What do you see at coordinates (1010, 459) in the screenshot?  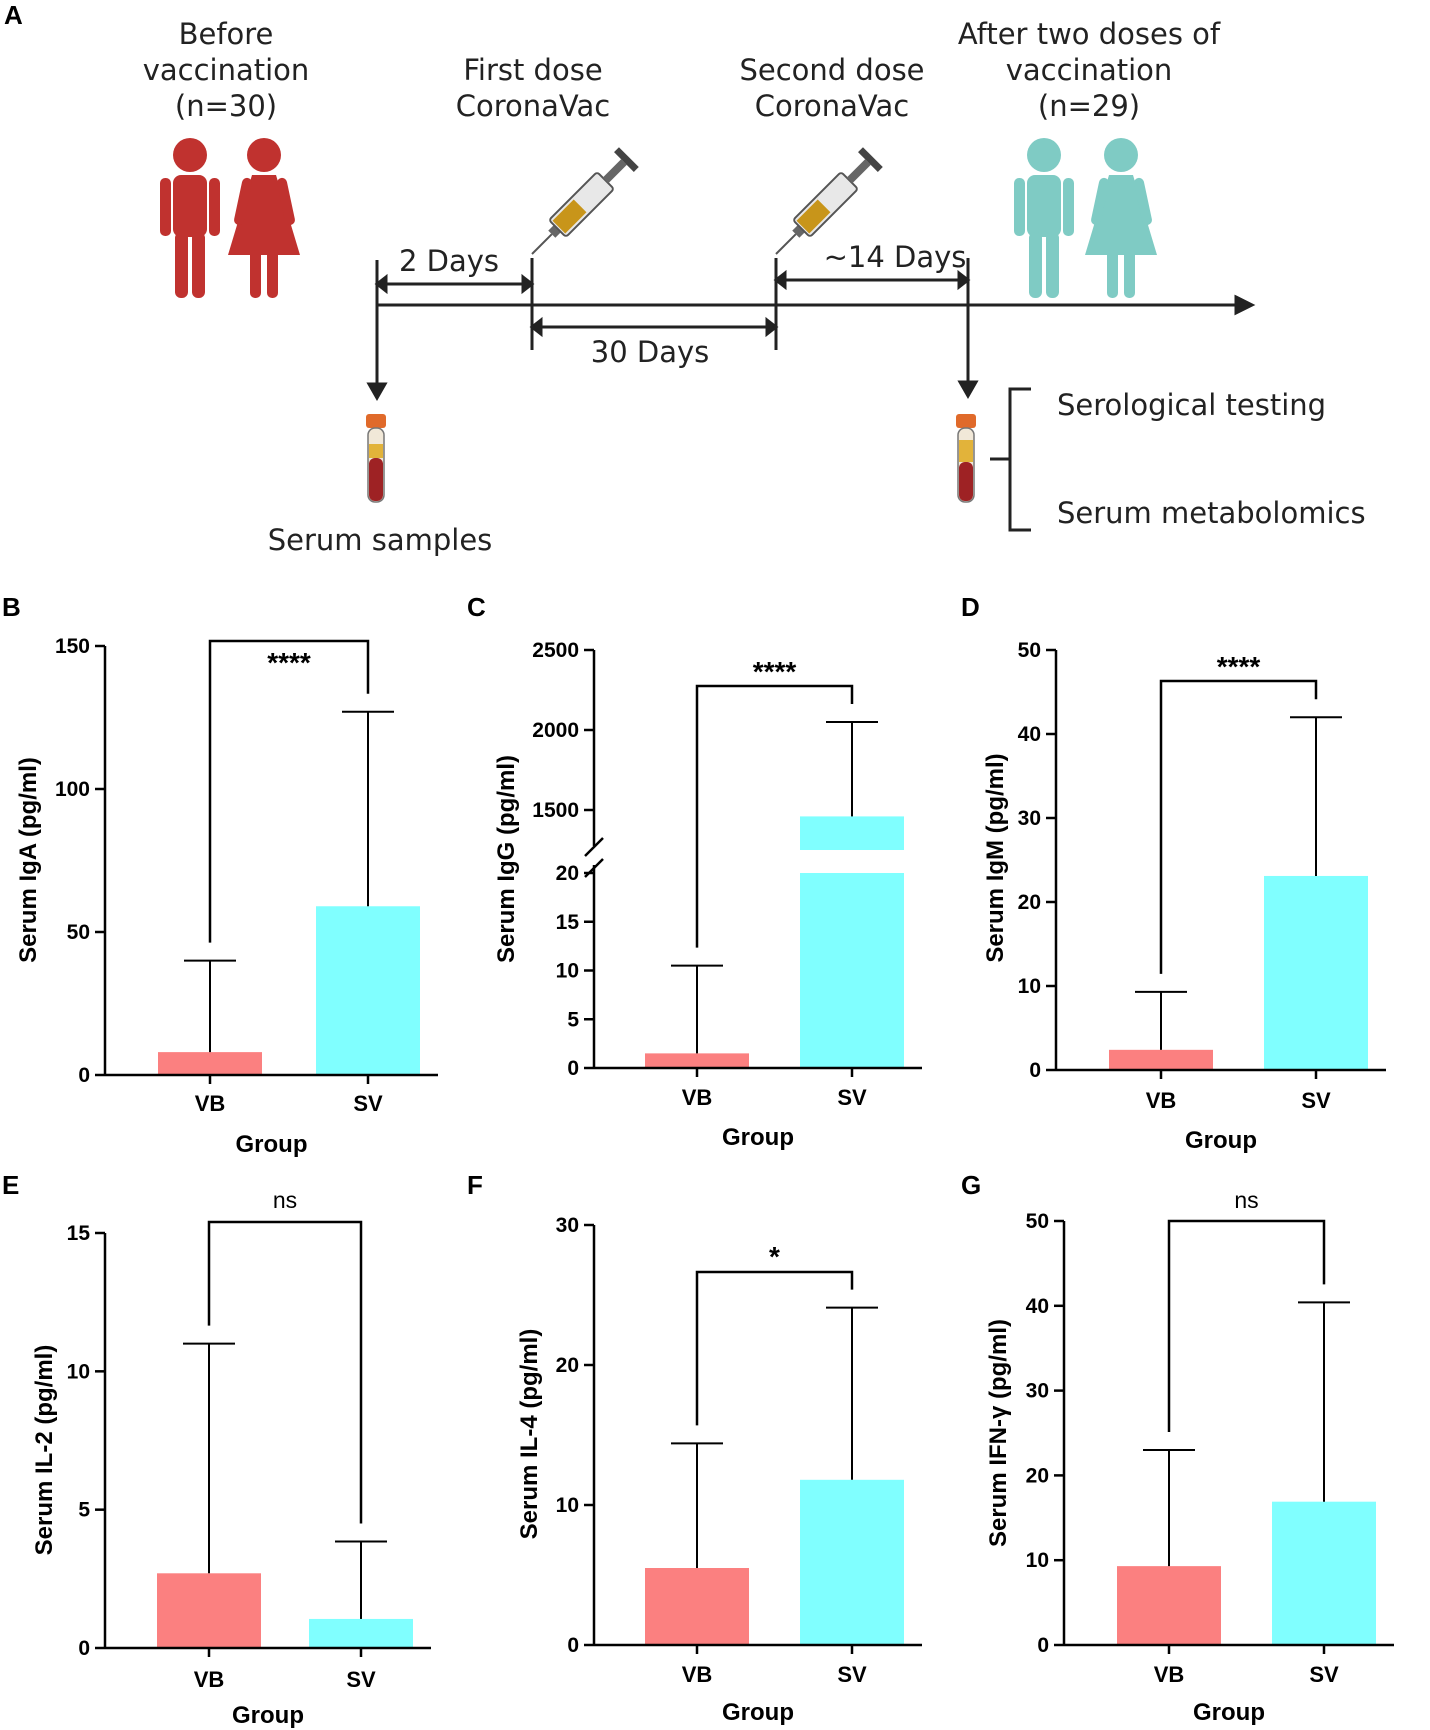 I see `test-bracket` at bounding box center [1010, 459].